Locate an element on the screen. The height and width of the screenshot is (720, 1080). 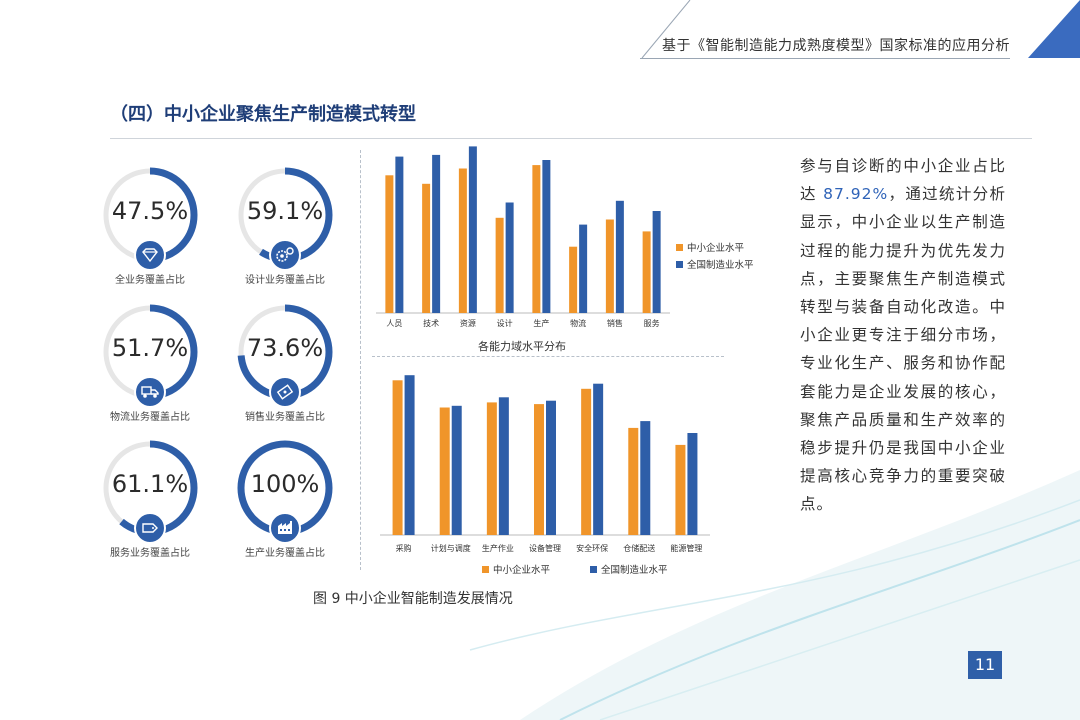
x-tick-label: 物流 is located at coordinates (578, 323).